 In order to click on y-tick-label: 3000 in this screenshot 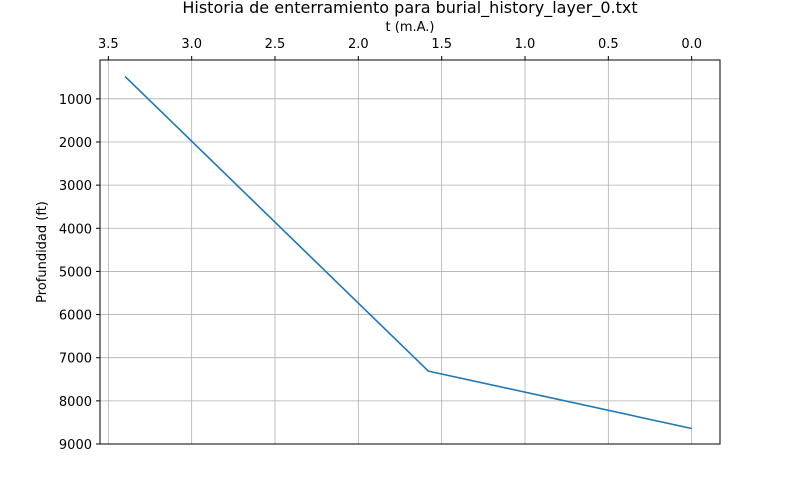, I will do `click(75, 186)`.